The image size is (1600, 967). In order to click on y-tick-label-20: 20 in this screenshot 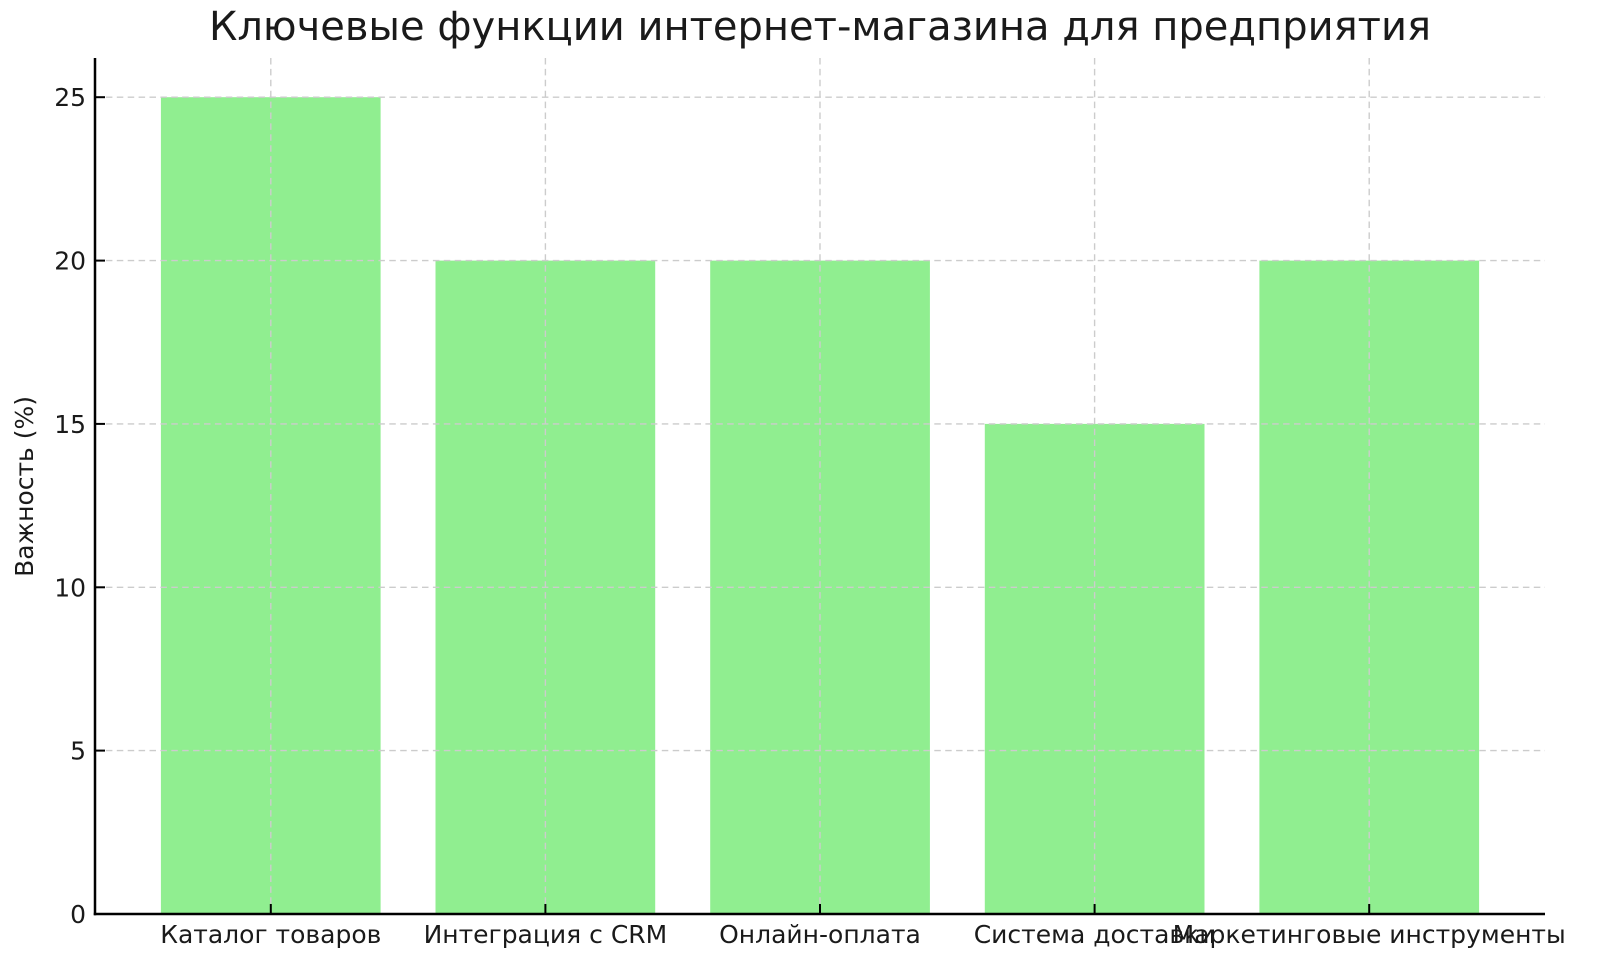, I will do `click(70, 261)`.